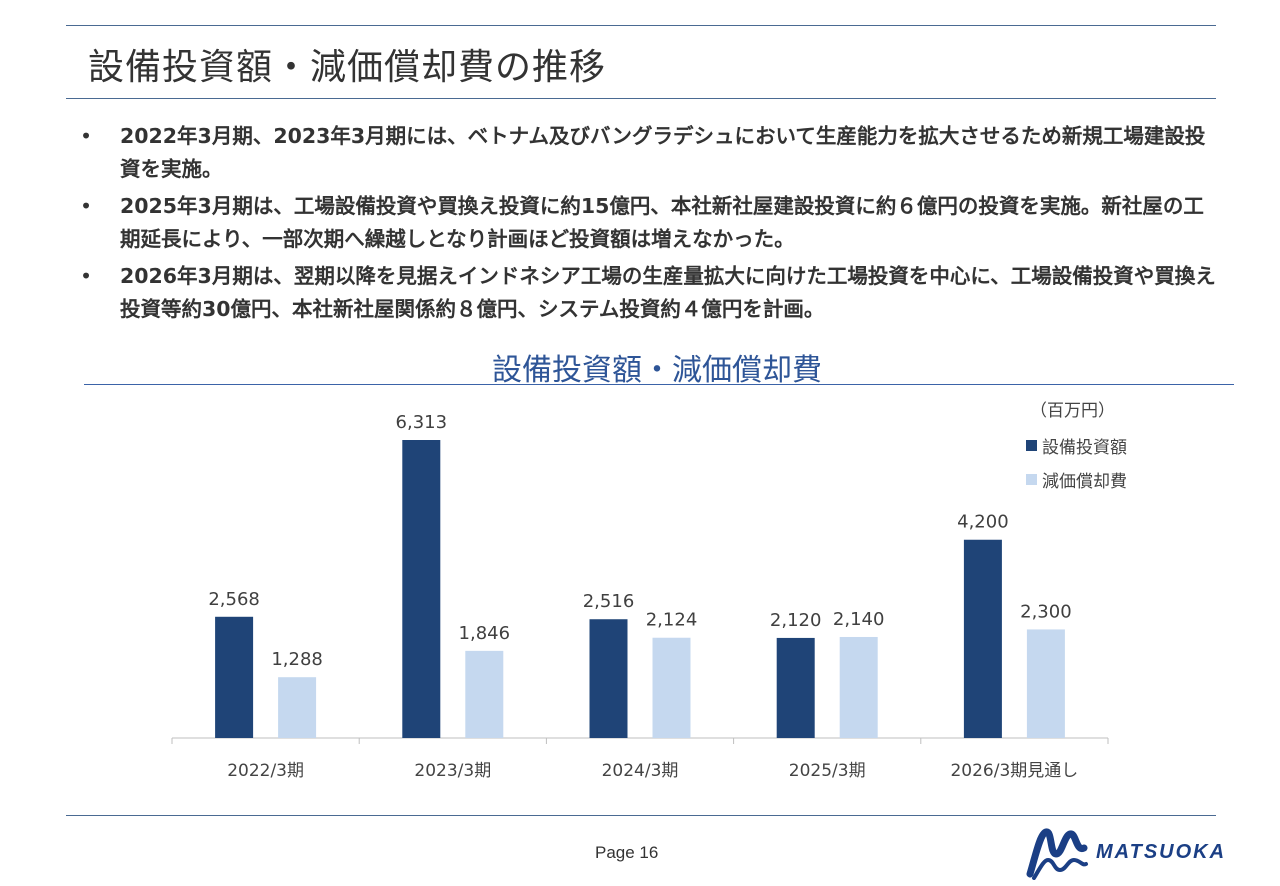 The width and height of the screenshot is (1280, 886). I want to click on data-label-capex: 2,516, so click(609, 601).